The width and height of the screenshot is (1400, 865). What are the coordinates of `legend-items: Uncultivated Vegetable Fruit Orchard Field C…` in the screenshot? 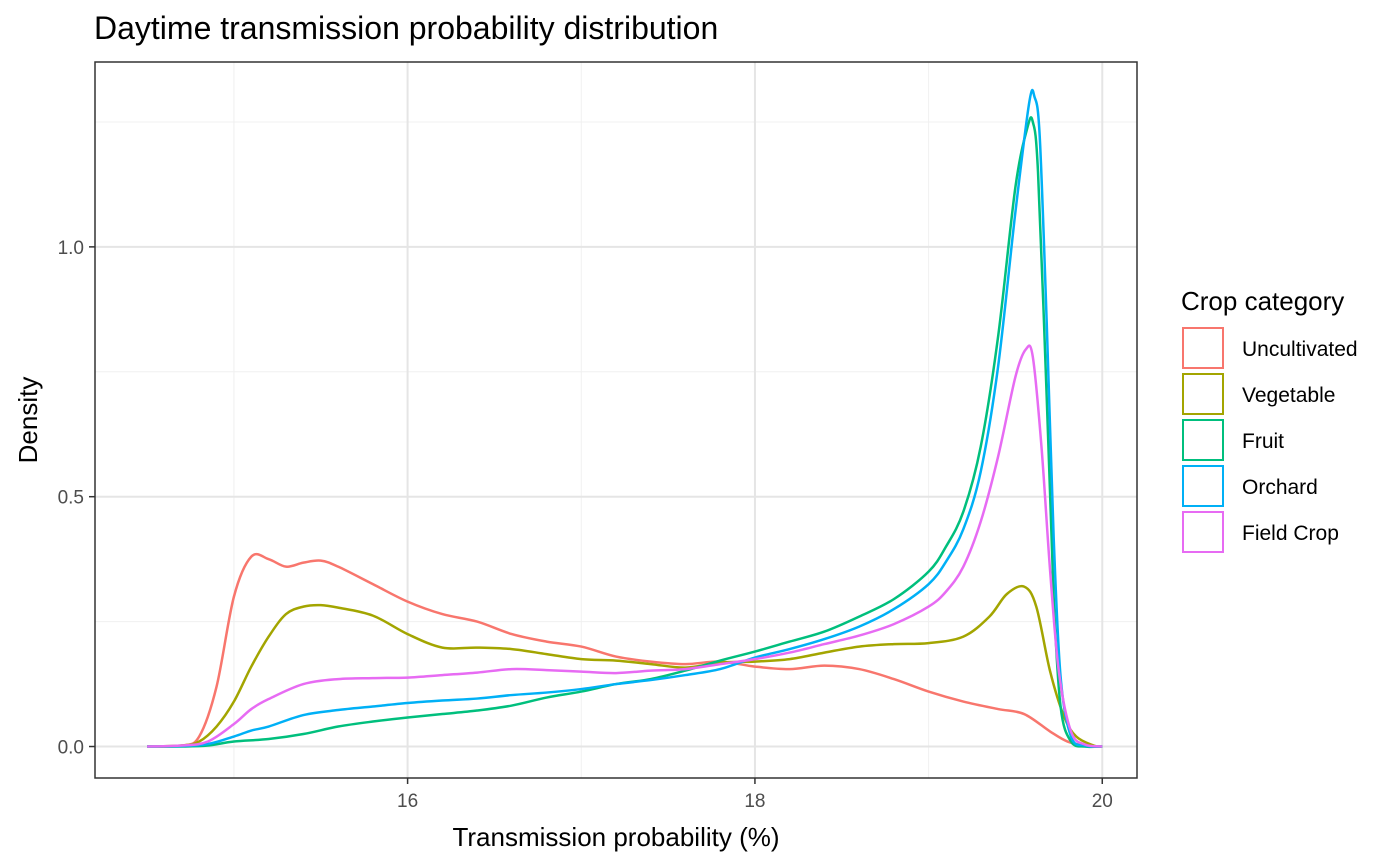 It's located at (1270, 440).